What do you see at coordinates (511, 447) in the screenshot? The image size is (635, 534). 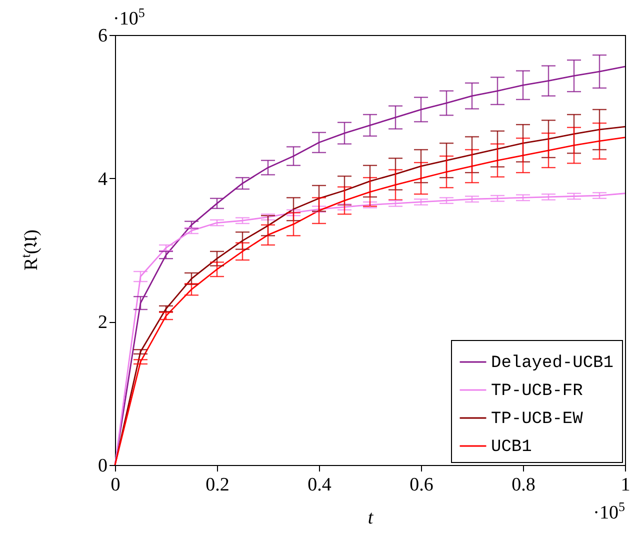 I see `legend-label: UCB1` at bounding box center [511, 447].